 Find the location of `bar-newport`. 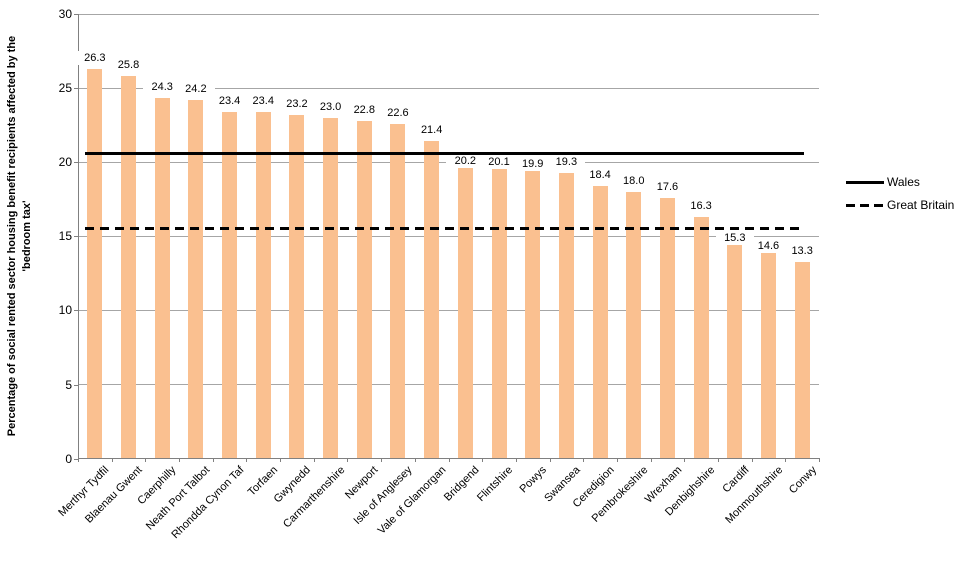

bar-newport is located at coordinates (364, 289).